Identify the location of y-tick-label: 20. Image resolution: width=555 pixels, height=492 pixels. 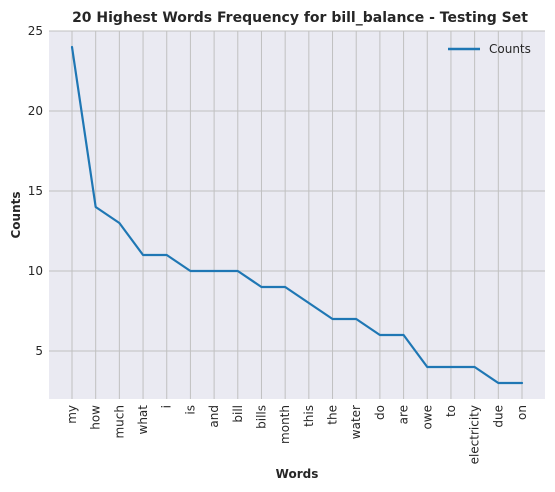
(35, 111).